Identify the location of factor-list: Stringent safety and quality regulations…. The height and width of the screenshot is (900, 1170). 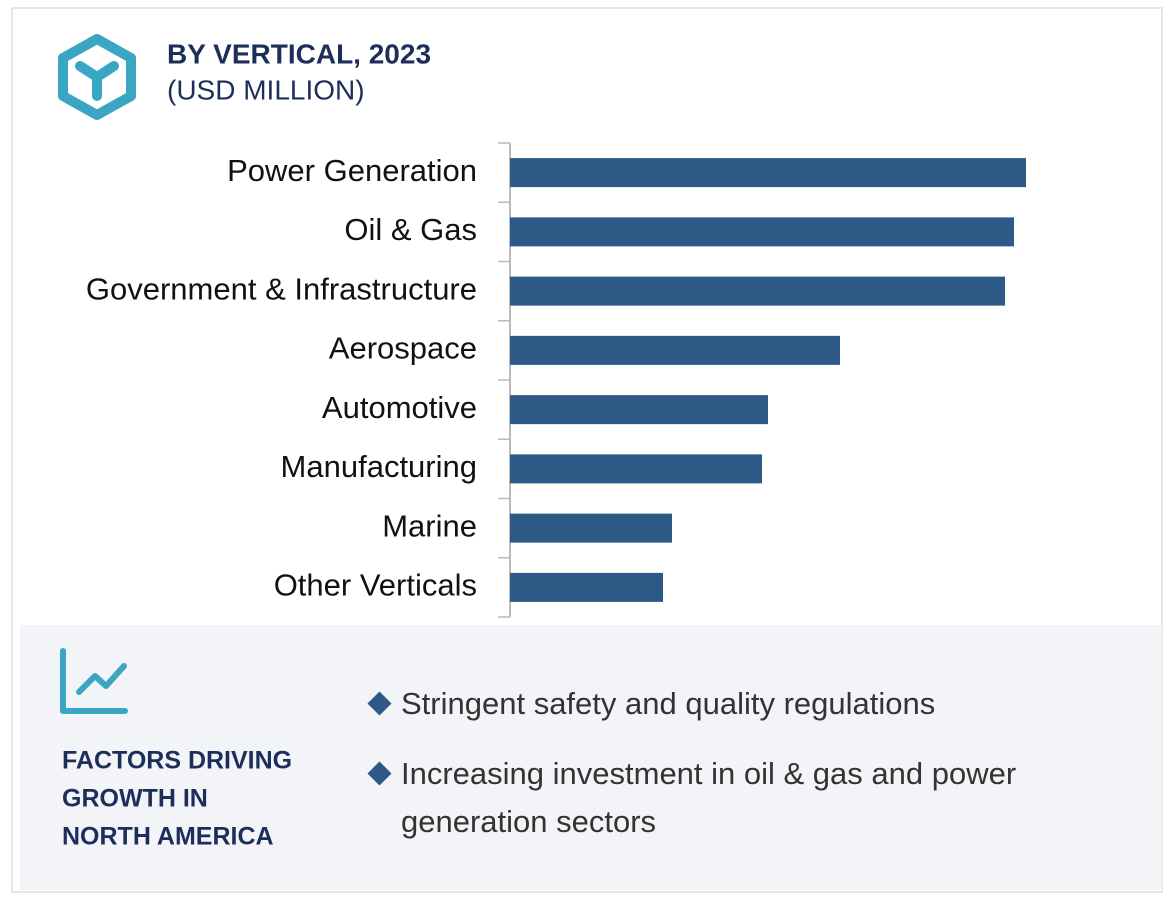
(735, 774).